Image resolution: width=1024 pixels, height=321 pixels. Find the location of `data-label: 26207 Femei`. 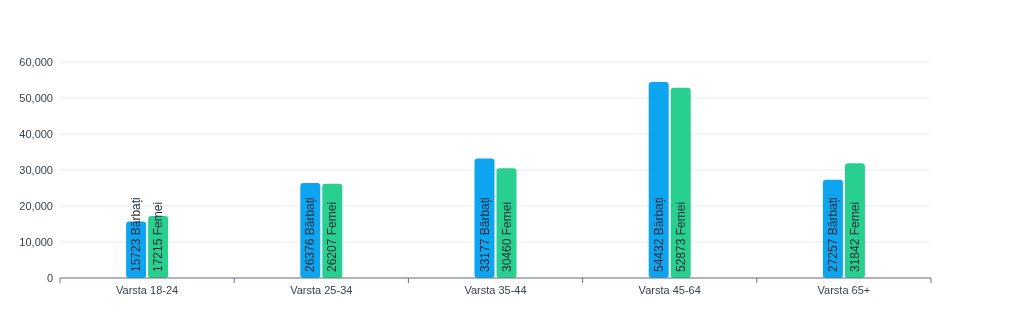

data-label: 26207 Femei is located at coordinates (332, 236).